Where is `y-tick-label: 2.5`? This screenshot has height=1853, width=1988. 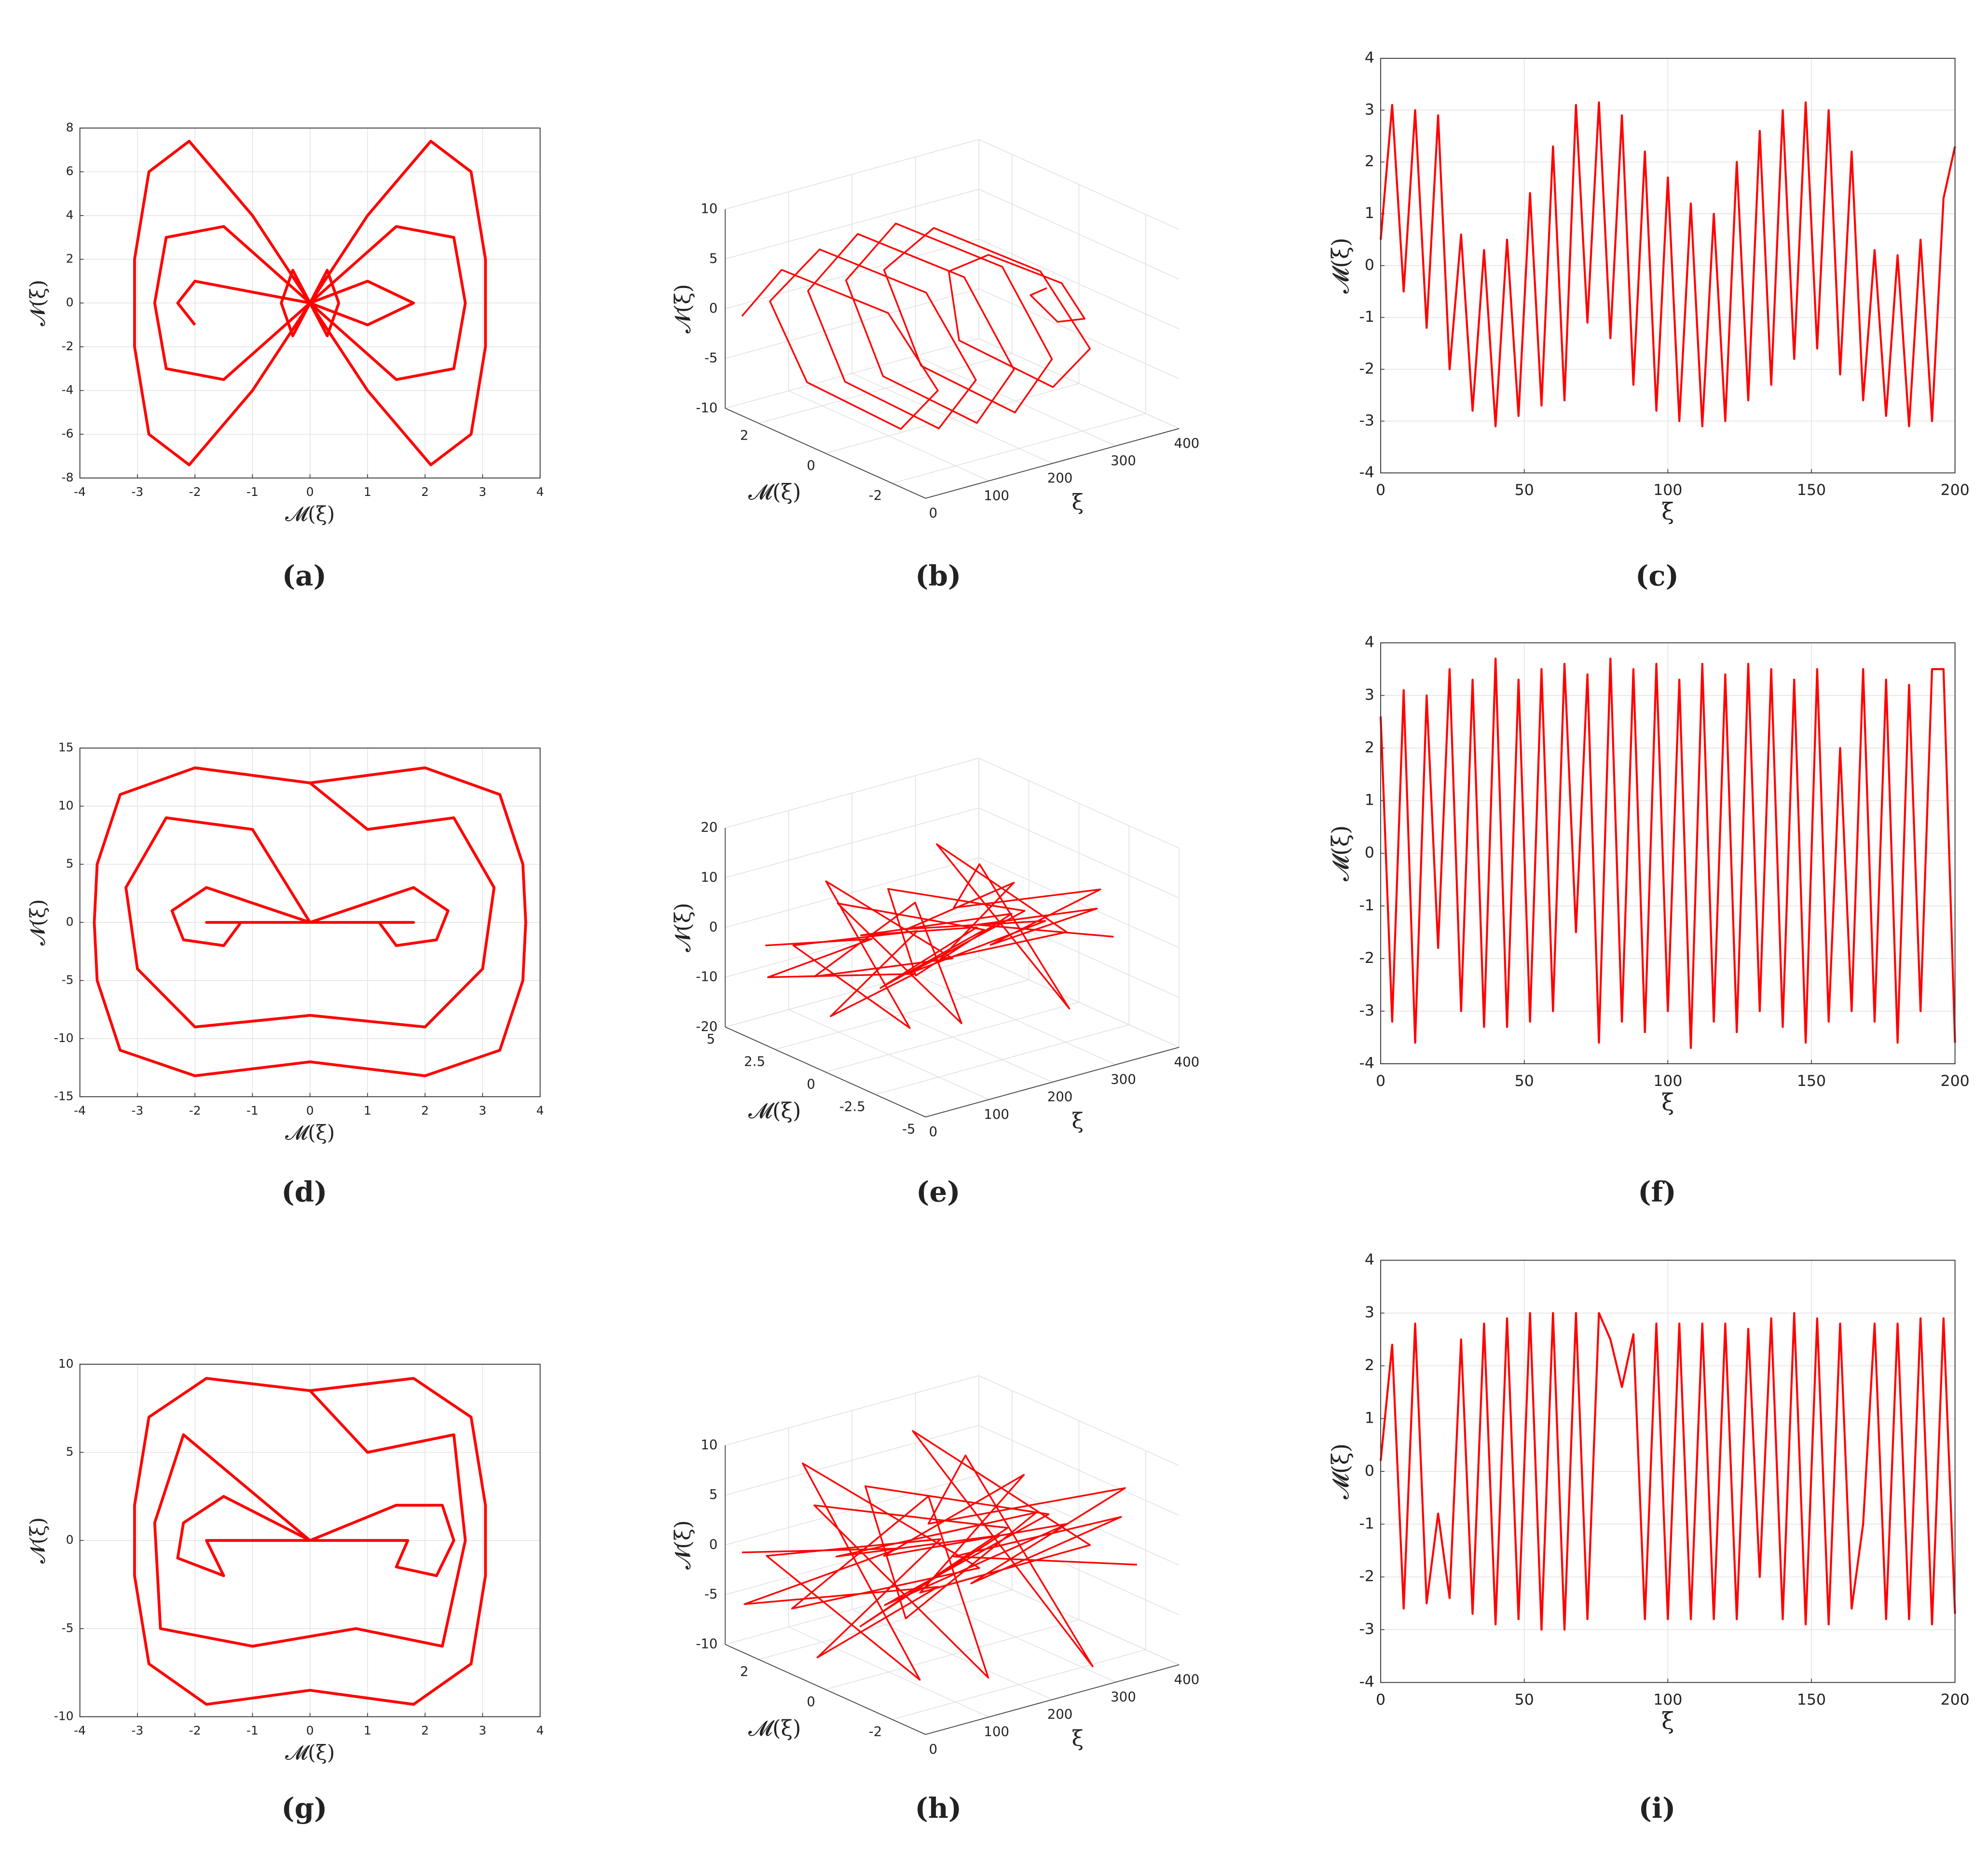
y-tick-label: 2.5 is located at coordinates (755, 1062).